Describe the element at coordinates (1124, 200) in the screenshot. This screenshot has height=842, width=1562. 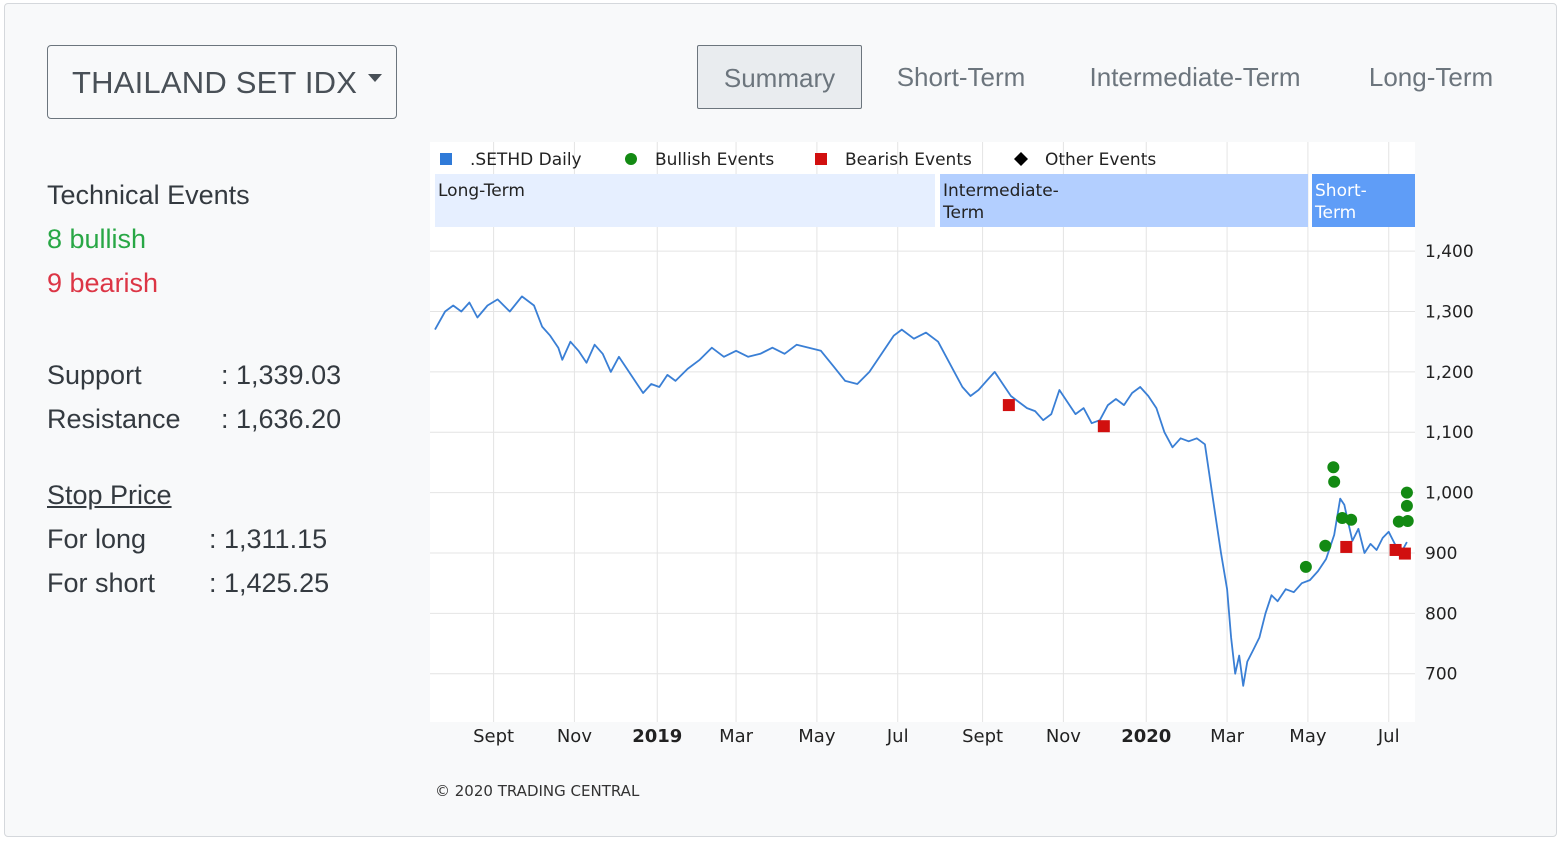
I see `intermediate-term-band` at that location.